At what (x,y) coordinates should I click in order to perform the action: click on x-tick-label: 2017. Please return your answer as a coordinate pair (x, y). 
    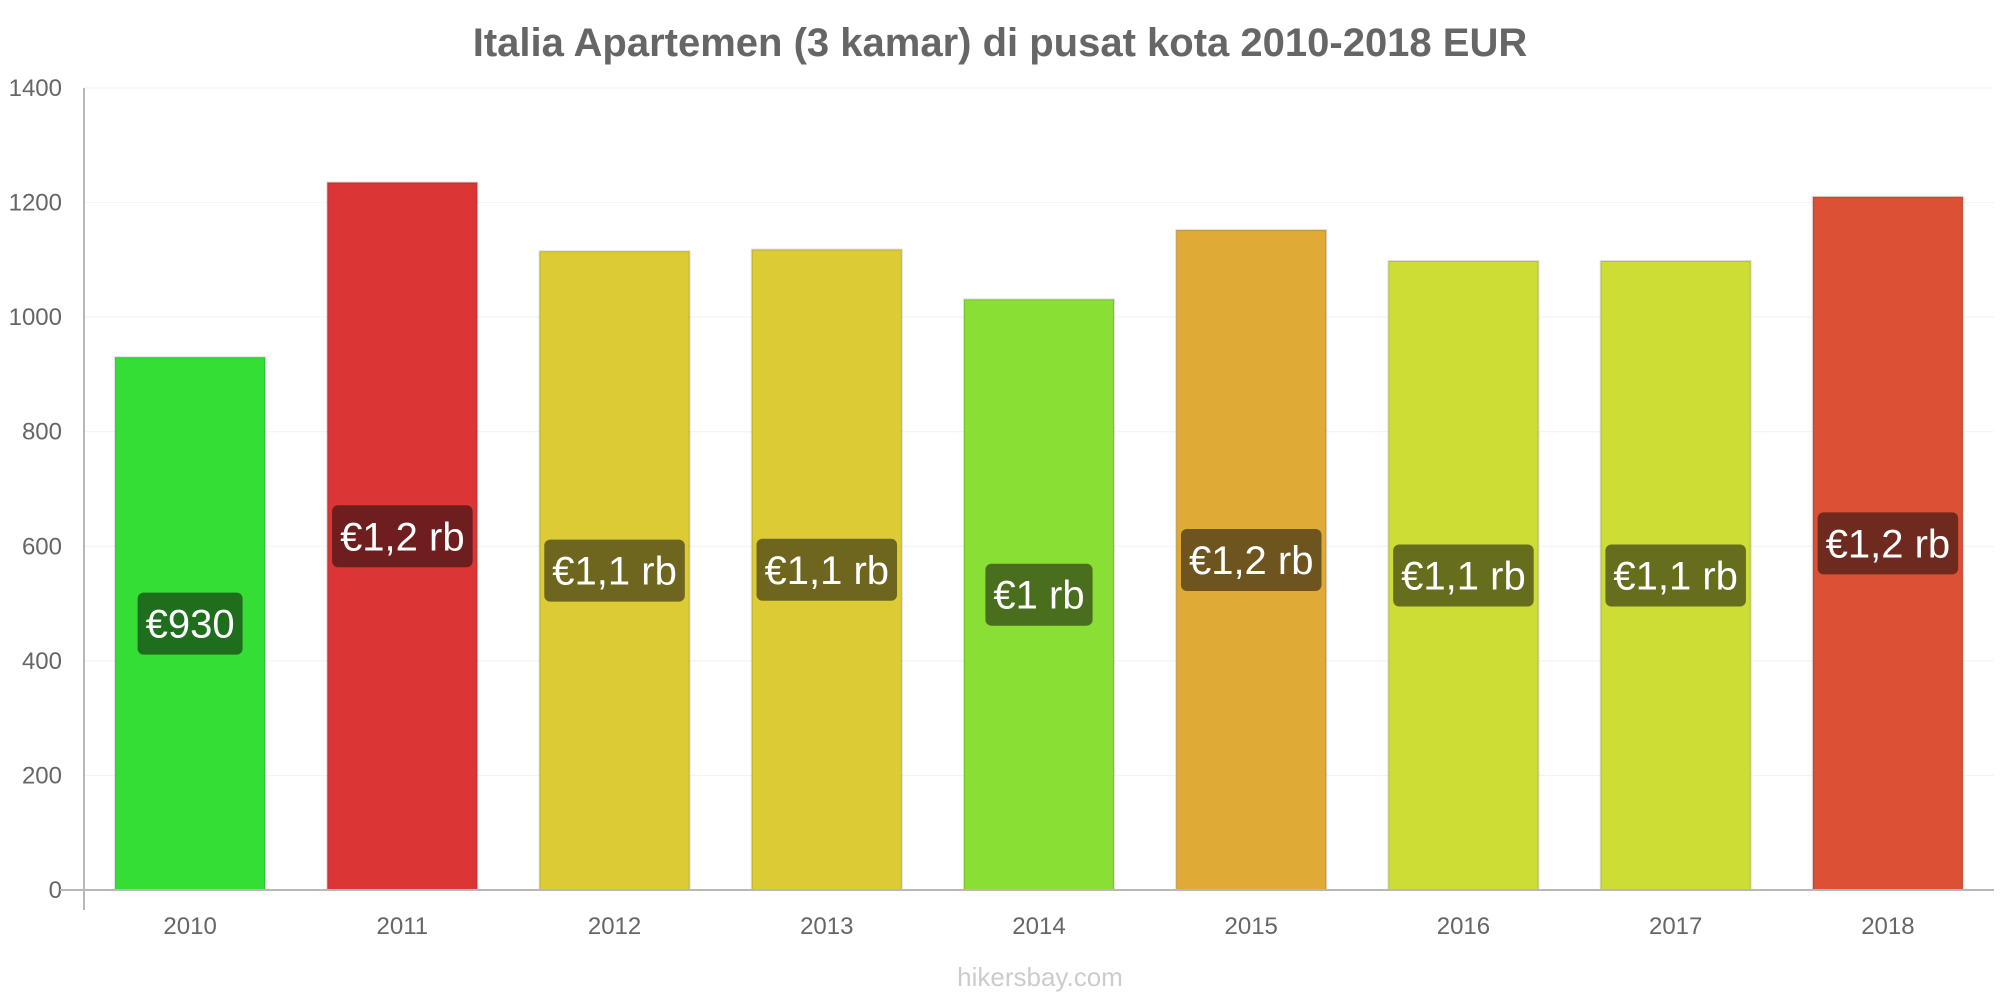
    Looking at the image, I should click on (1675, 926).